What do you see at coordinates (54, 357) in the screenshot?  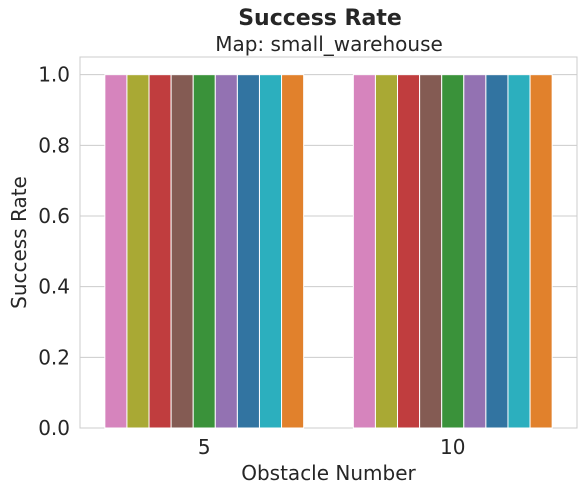 I see `y-tick-label: 0.2` at bounding box center [54, 357].